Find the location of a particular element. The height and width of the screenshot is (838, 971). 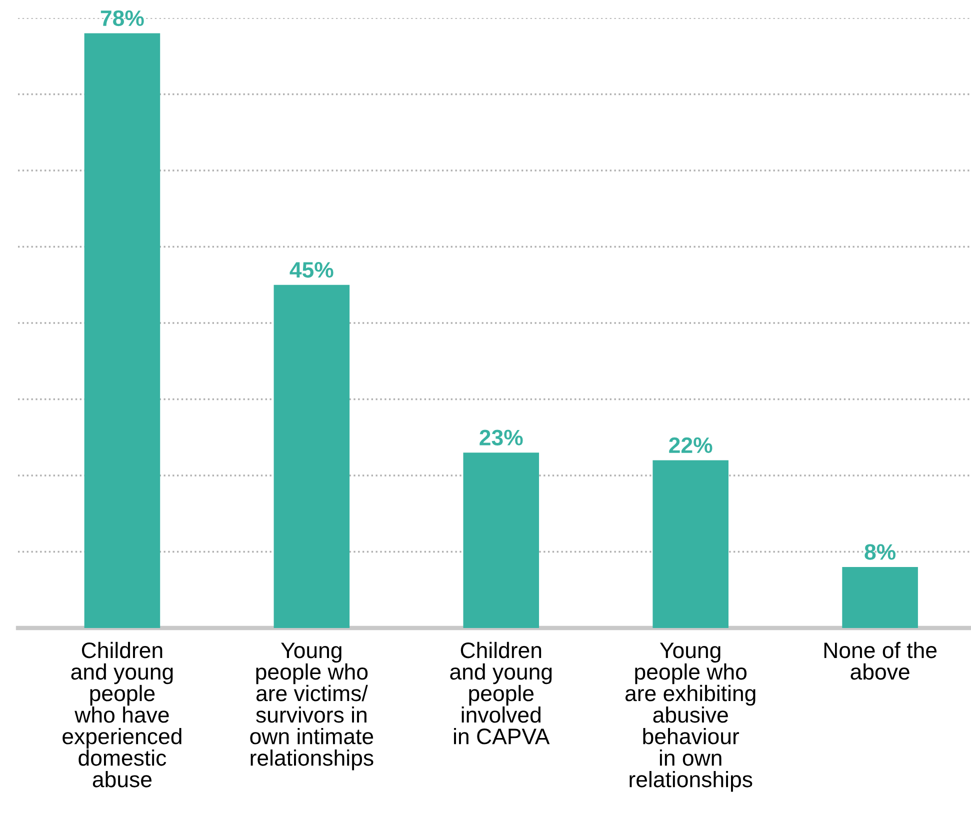

x-tick-label: Young people who are exhibiting abusive behaviour in own relationships is located at coordinates (690, 717).